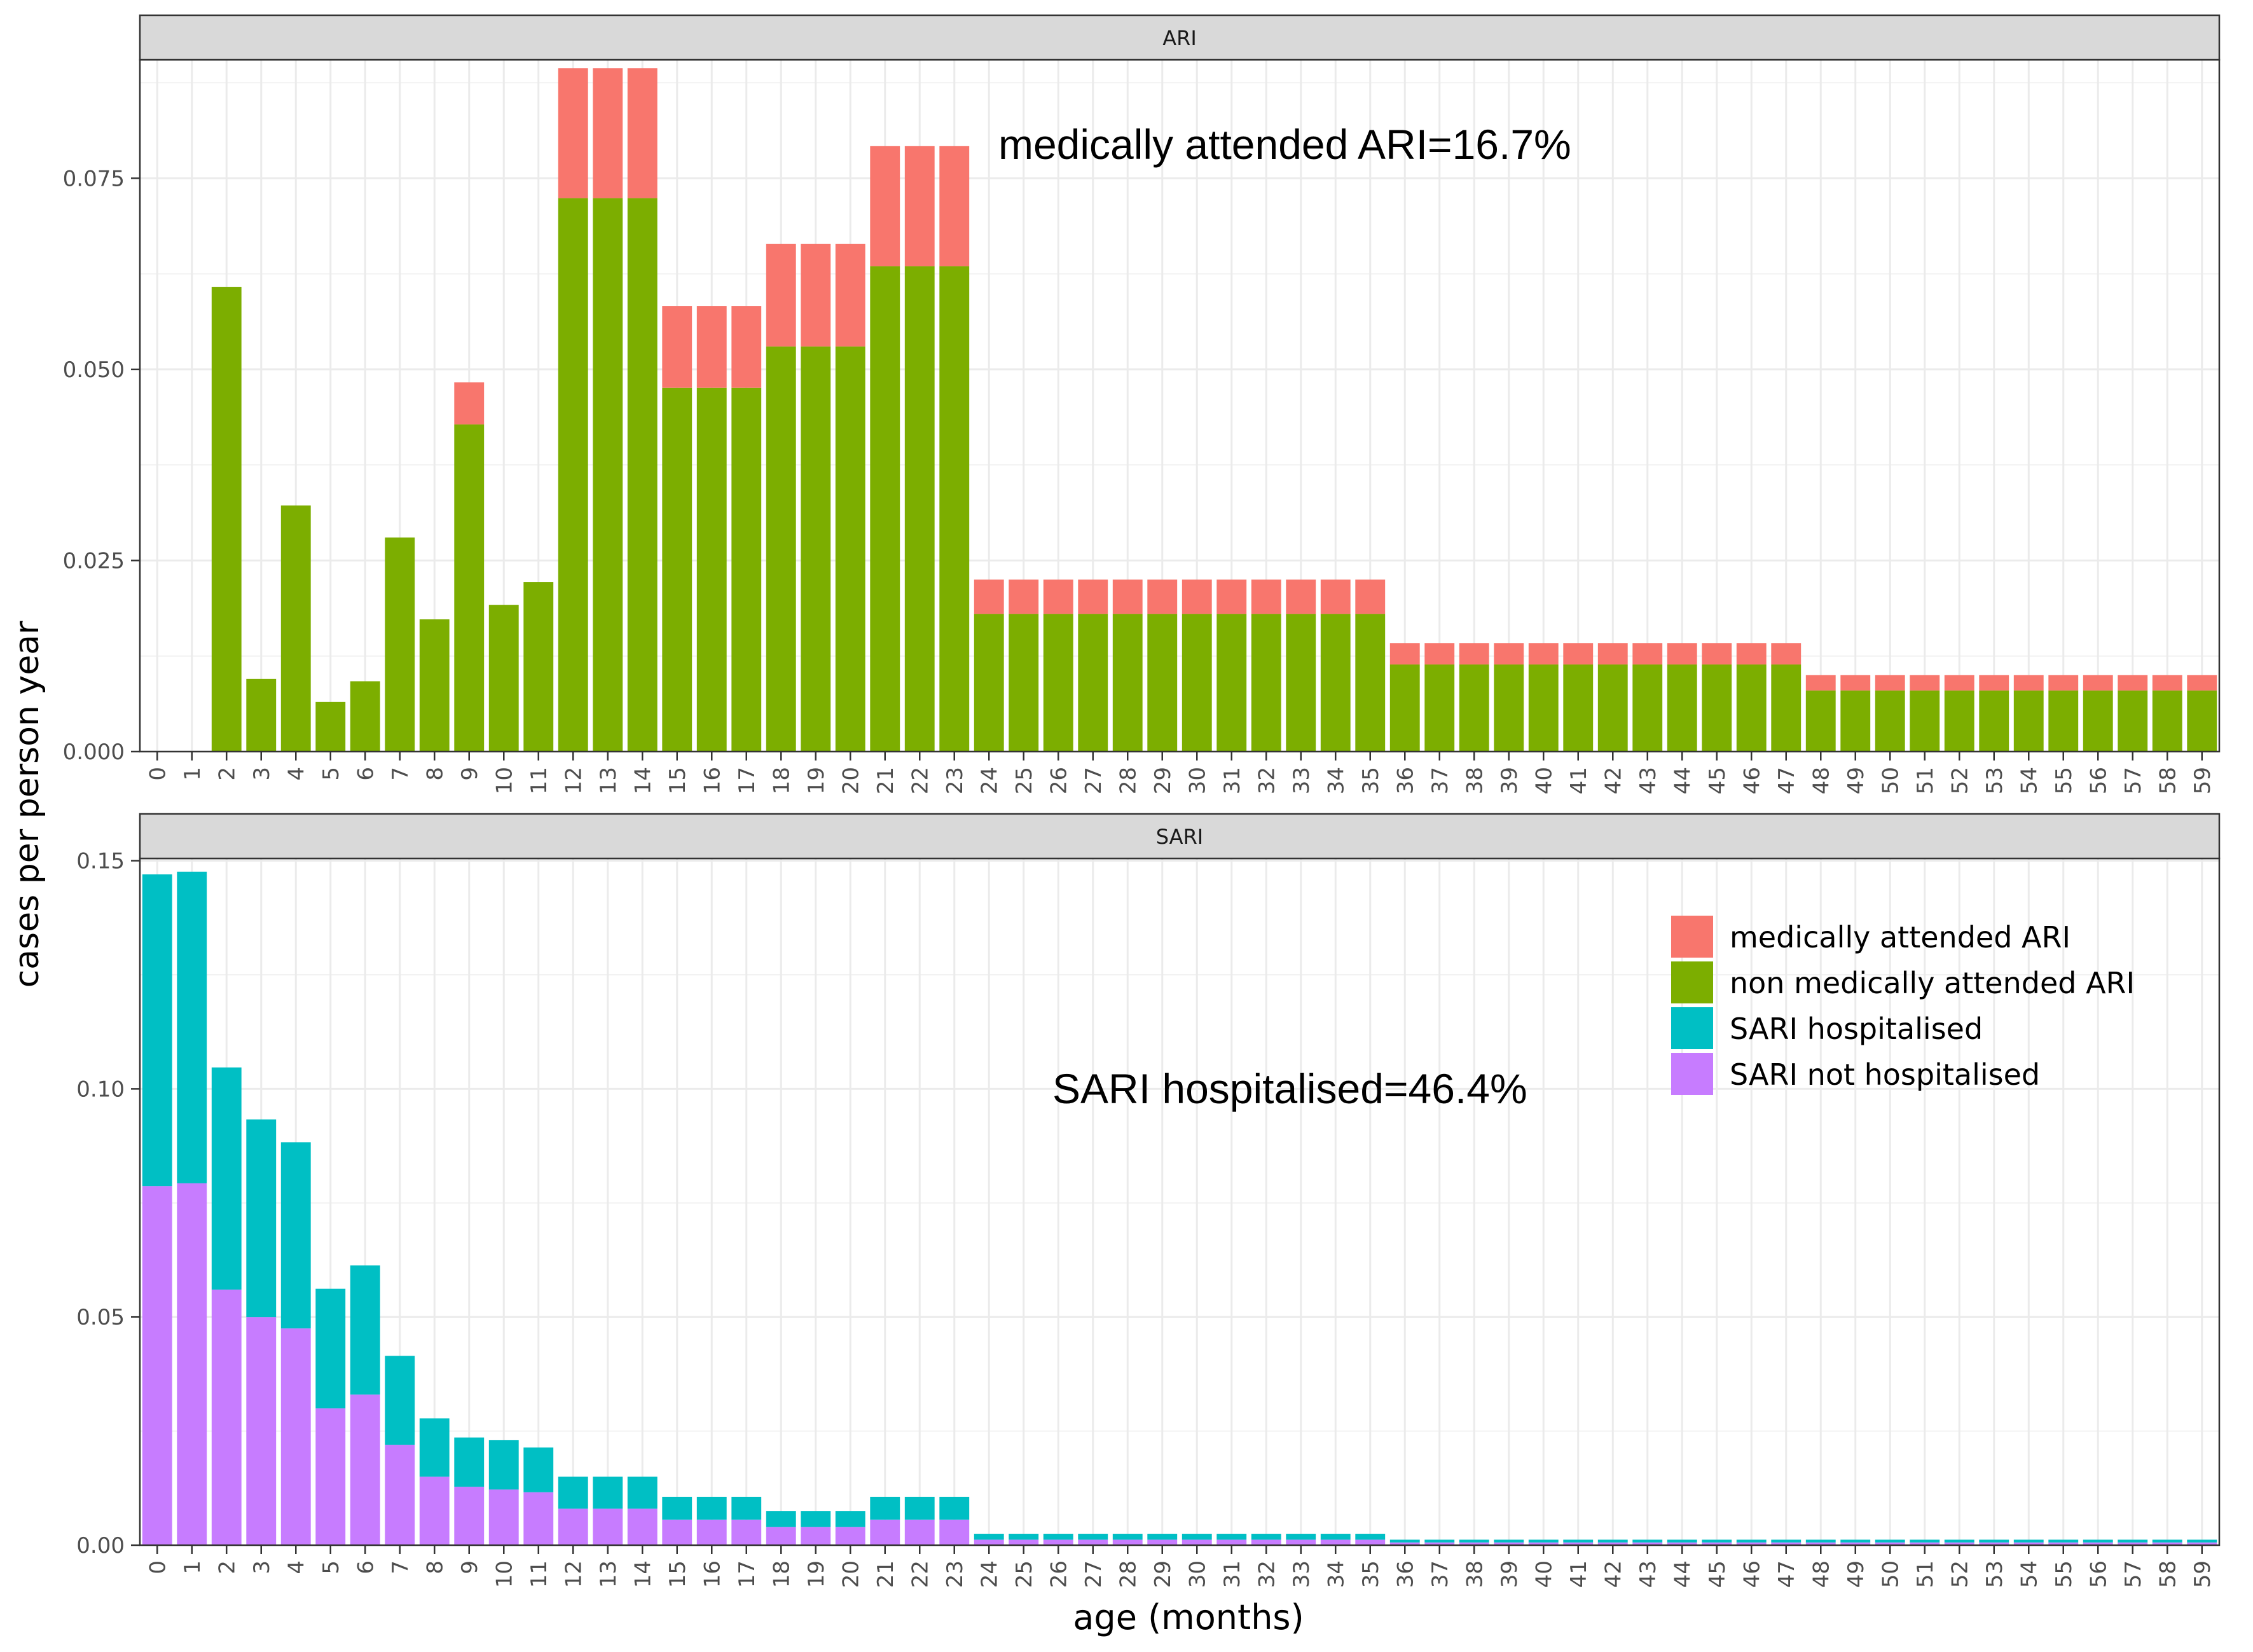 This screenshot has height=1652, width=2253. What do you see at coordinates (1093, 1574) in the screenshot?
I see `x-tick-label: 27` at bounding box center [1093, 1574].